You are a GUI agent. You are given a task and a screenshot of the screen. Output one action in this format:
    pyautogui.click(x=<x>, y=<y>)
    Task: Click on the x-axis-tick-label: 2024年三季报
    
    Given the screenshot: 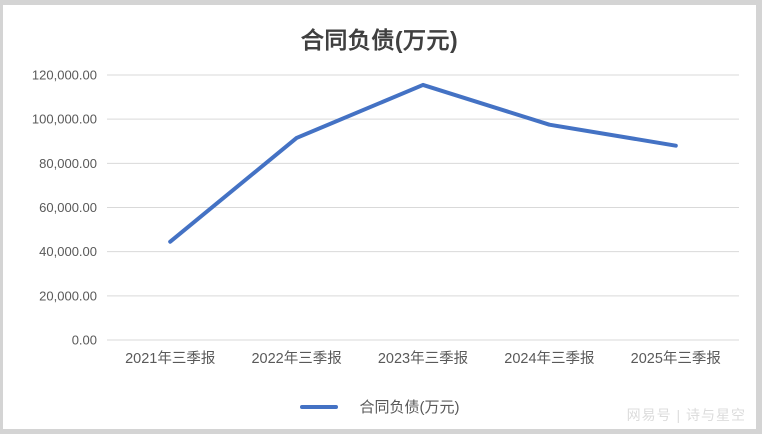 What is the action you would take?
    pyautogui.click(x=549, y=358)
    